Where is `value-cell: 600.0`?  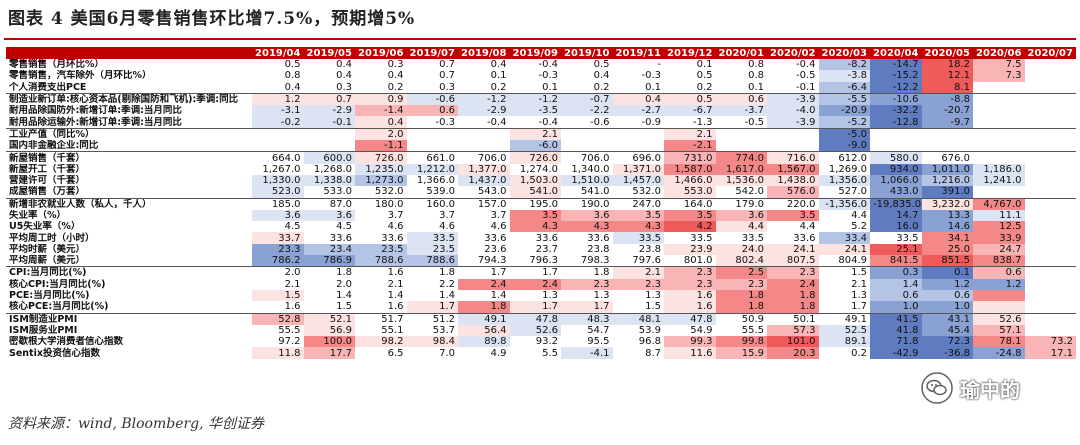
value-cell: 600.0 is located at coordinates (329, 157).